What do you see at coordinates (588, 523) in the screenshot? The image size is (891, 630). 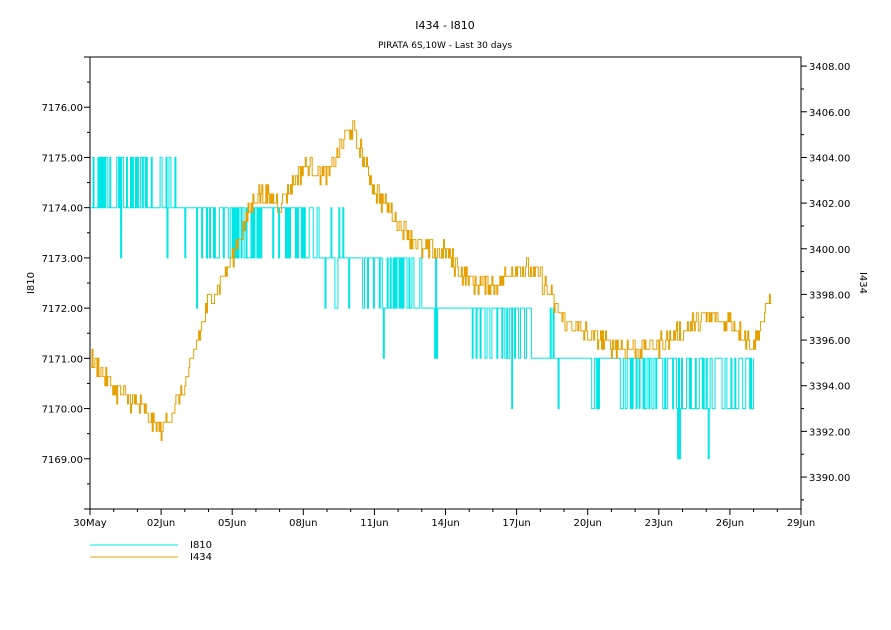 I see `x-tick-label: 20Jun` at bounding box center [588, 523].